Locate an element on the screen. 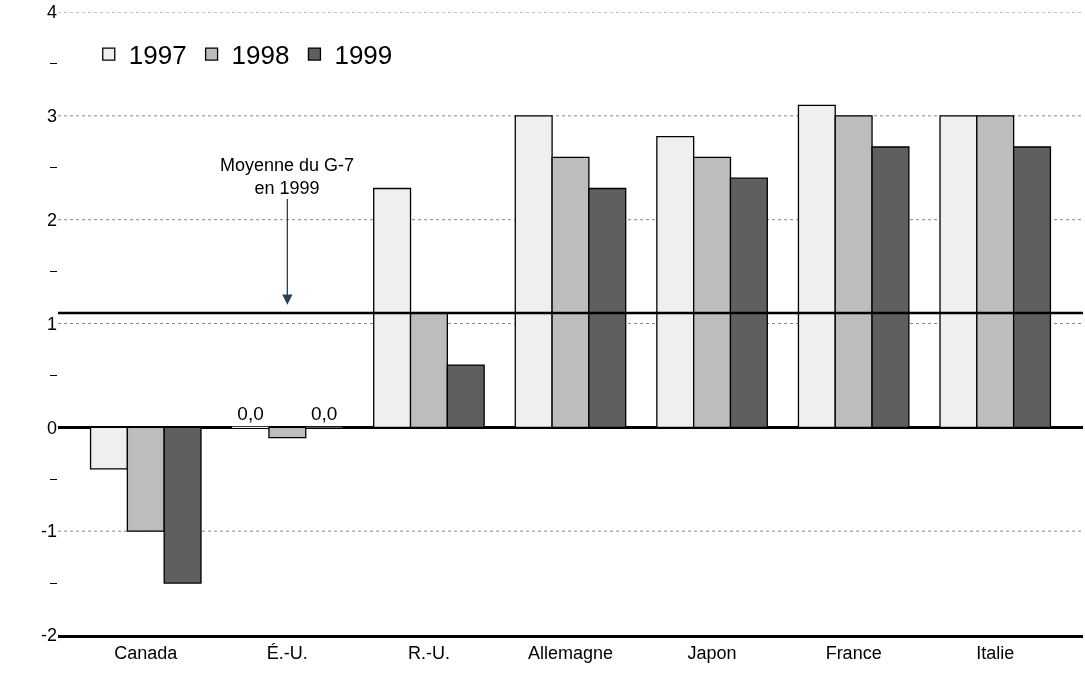  y-tick-label: 2 is located at coordinates (51, 219).